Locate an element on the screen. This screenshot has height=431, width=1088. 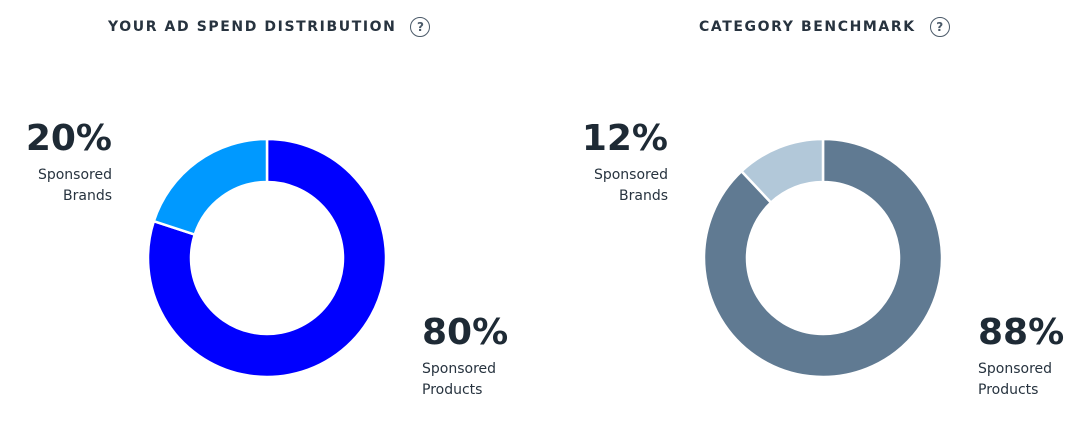
benchmark-brands-label-line2: Brands is located at coordinates (643, 196).